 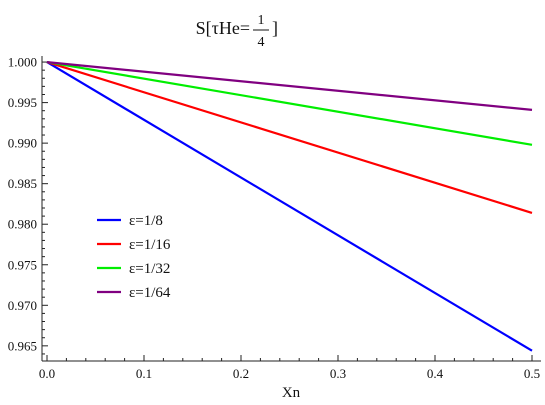 I want to click on legend-label: ε=1/8, so click(x=146, y=221).